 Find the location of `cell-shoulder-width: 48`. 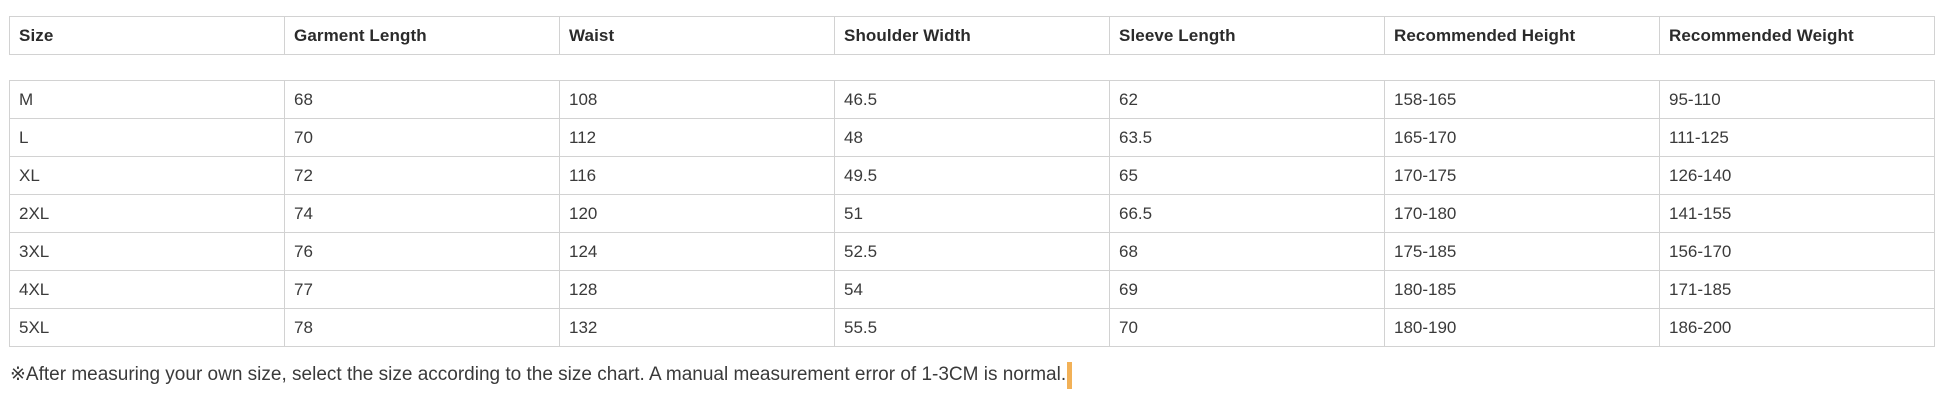

cell-shoulder-width: 48 is located at coordinates (972, 137).